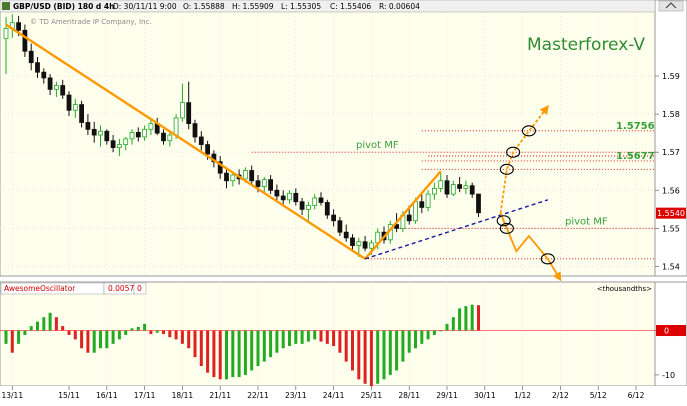 The height and width of the screenshot is (406, 687). What do you see at coordinates (326, 288) in the screenshot?
I see `oscillator-header: AwesomeOscillator 0.0057 0 <thousandths>` at bounding box center [326, 288].